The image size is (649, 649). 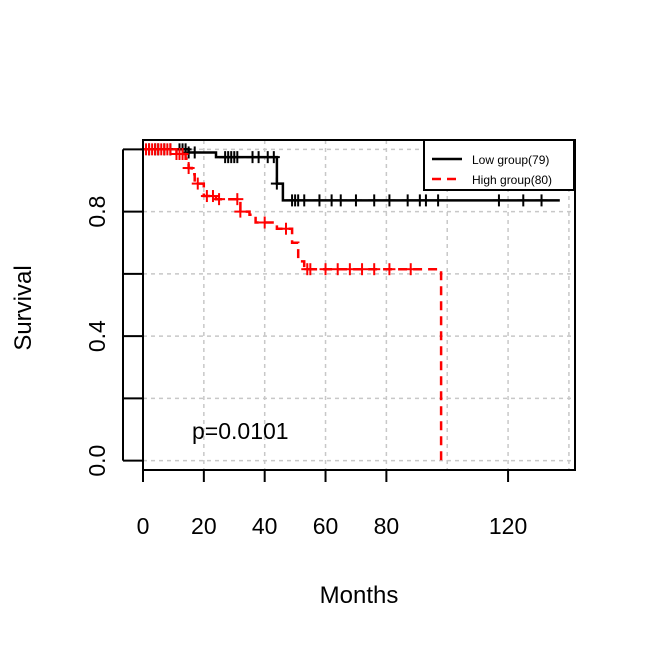 I want to click on x-tick-label: 40, so click(x=265, y=526).